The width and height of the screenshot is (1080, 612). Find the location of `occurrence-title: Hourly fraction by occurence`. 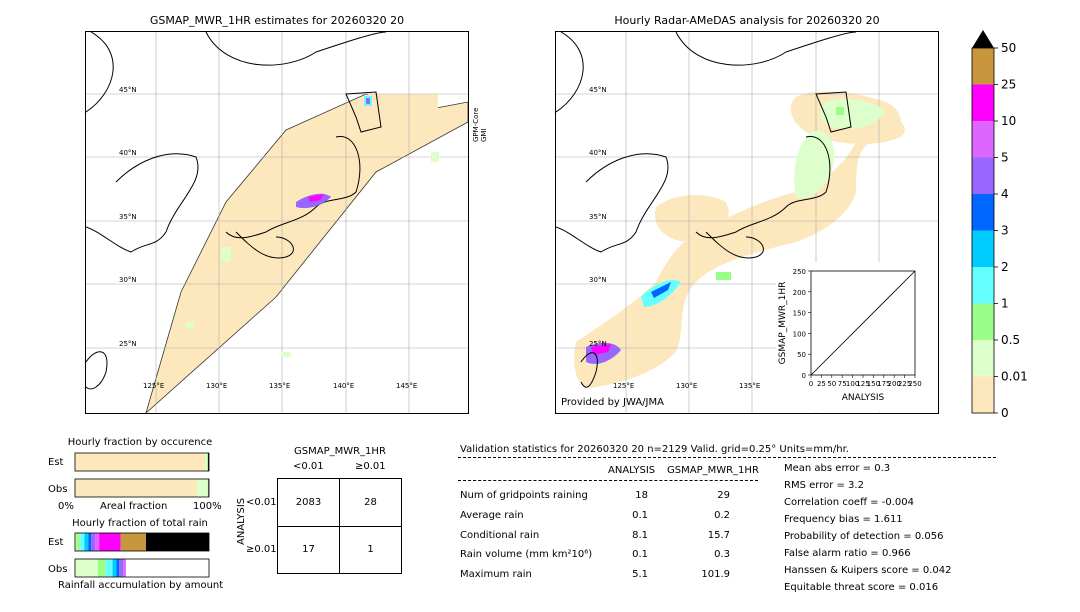

occurrence-title: Hourly fraction by occurence is located at coordinates (140, 442).